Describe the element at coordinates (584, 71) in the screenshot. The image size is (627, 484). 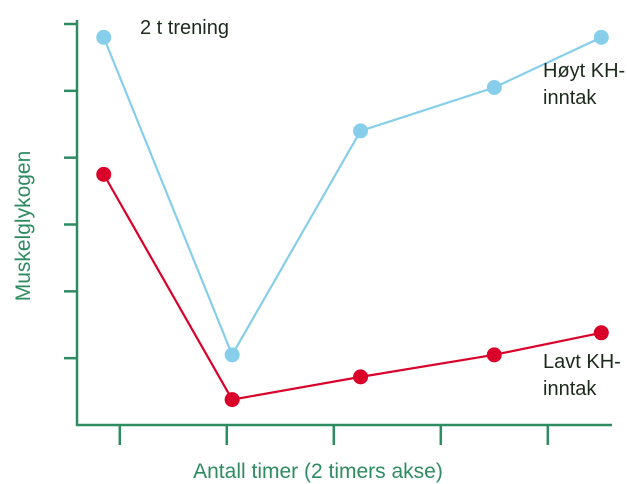
I see `legend-high-line-1: Høyt KH-` at that location.